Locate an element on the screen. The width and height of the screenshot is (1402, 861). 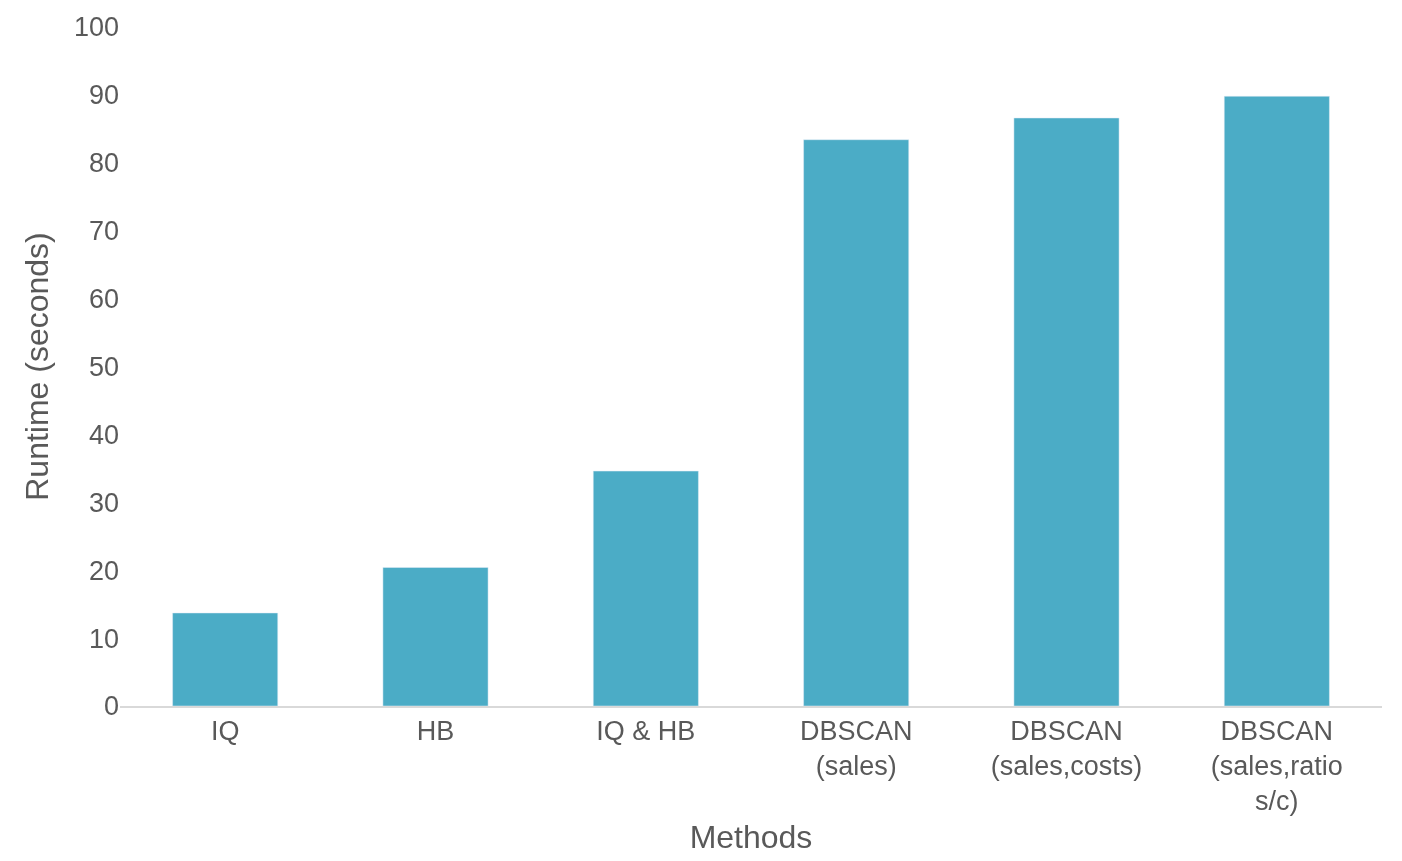
x-tick-label: DBSCAN (sales,costs) is located at coordinates (1066, 749).